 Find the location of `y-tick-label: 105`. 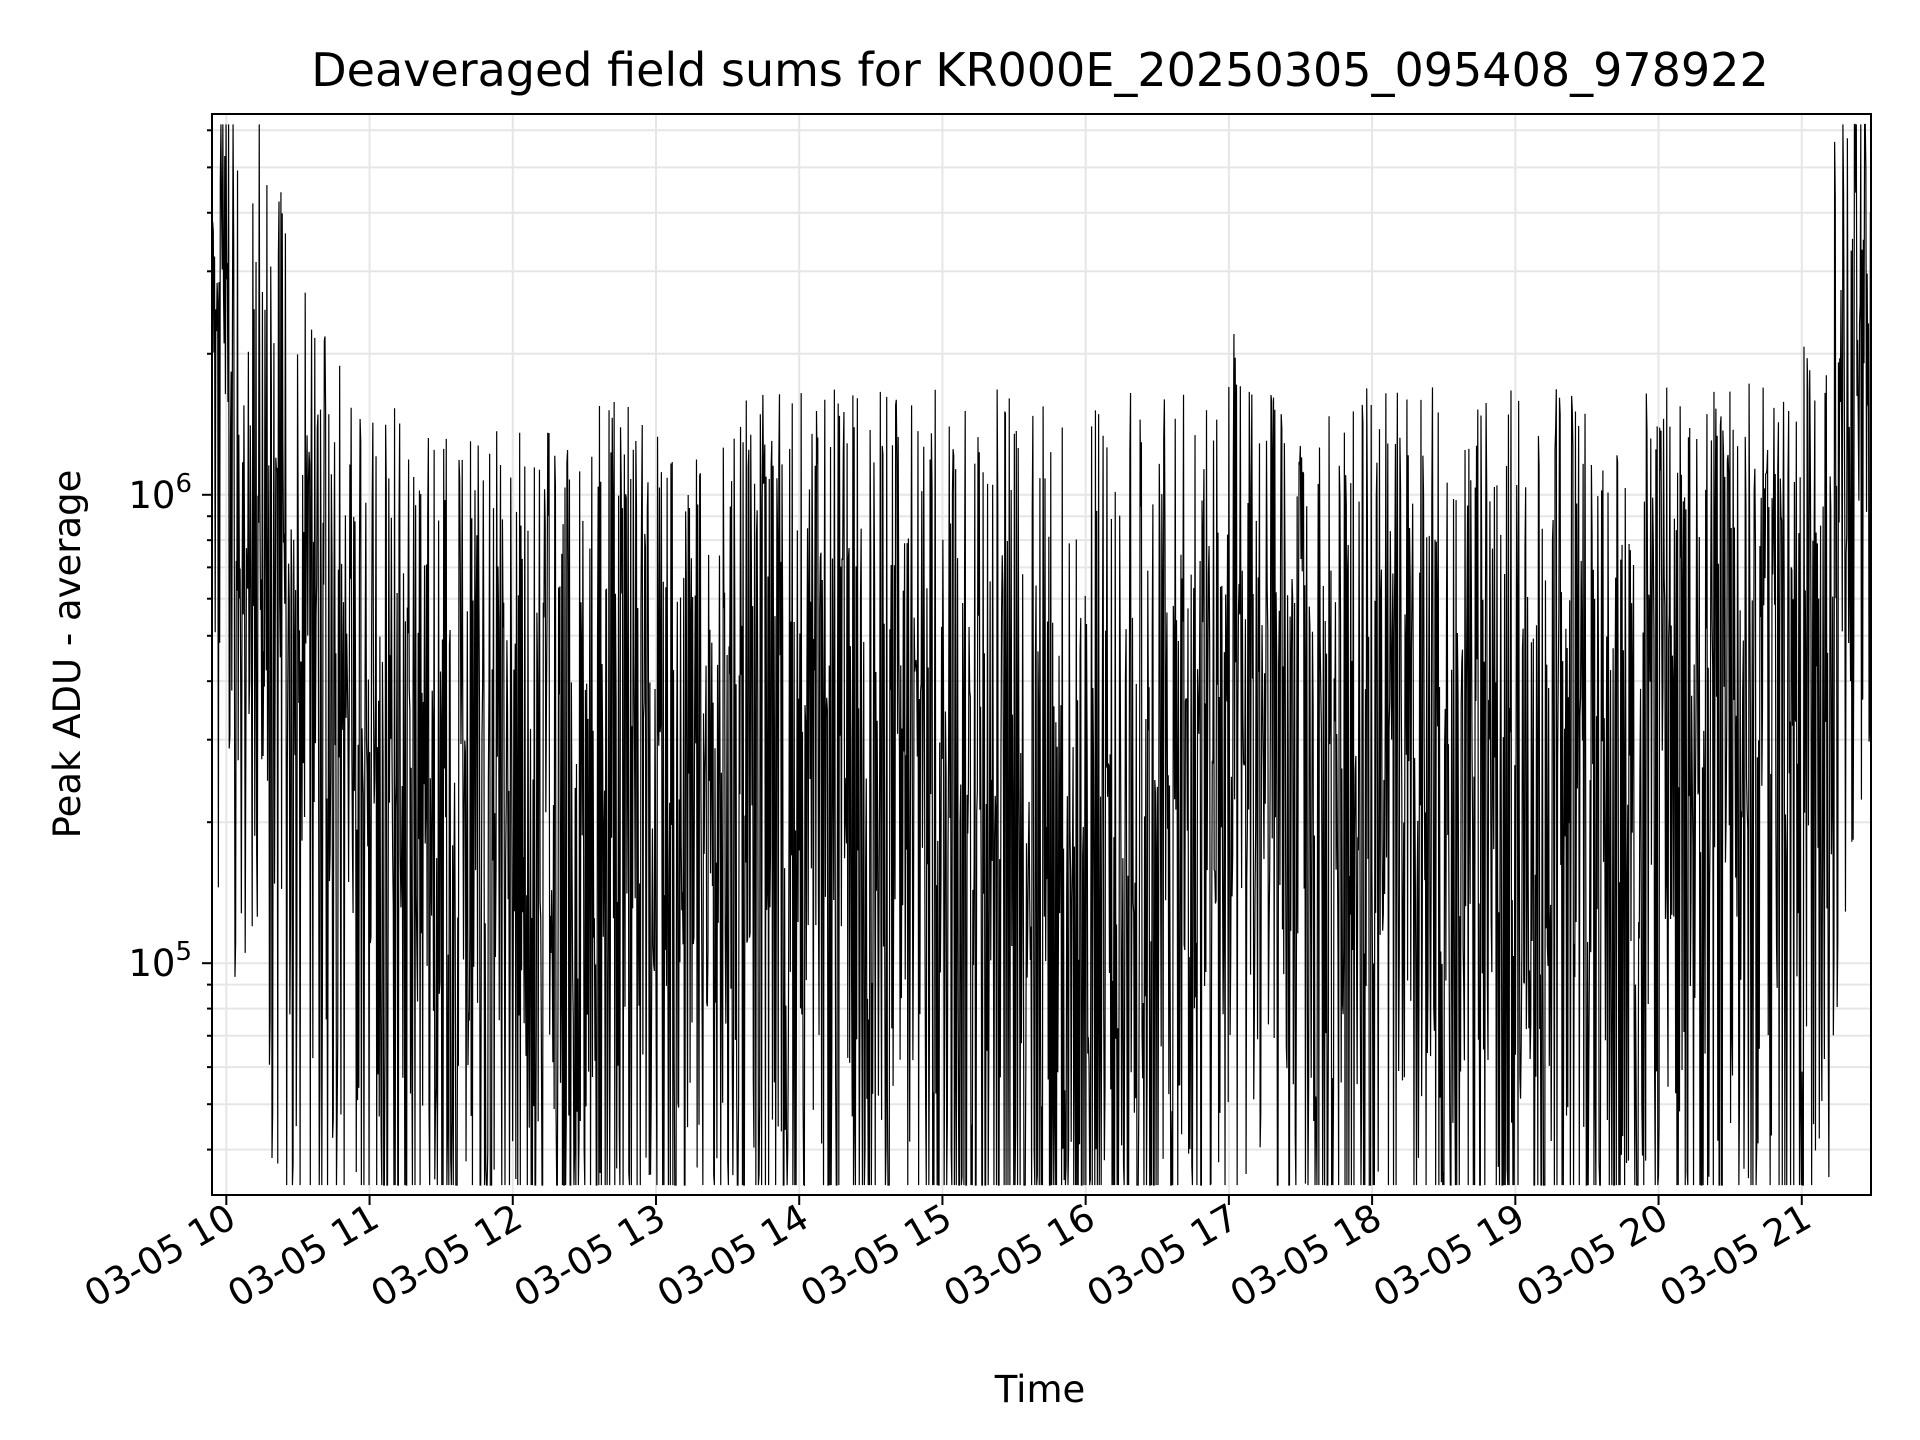

y-tick-label: 105 is located at coordinates (160, 961).